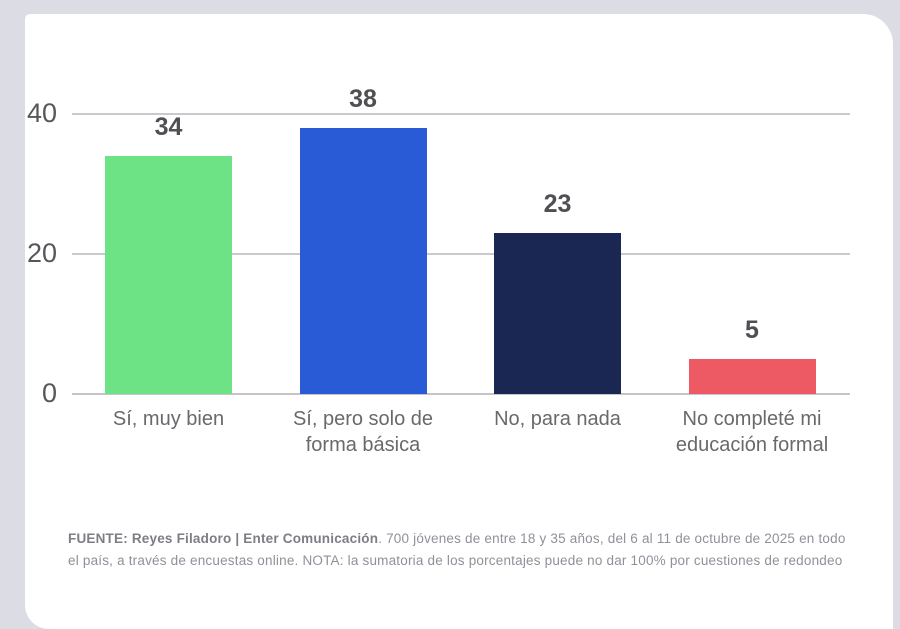 This screenshot has width=900, height=629. What do you see at coordinates (41, 253) in the screenshot?
I see `y-axis-tick-20: 20` at bounding box center [41, 253].